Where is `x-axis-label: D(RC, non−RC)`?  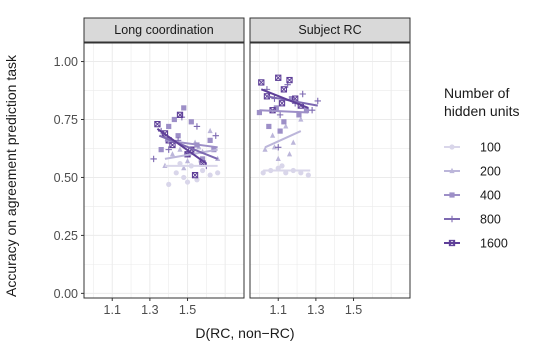 x-axis-label: D(RC, non−RC) is located at coordinates (244, 333).